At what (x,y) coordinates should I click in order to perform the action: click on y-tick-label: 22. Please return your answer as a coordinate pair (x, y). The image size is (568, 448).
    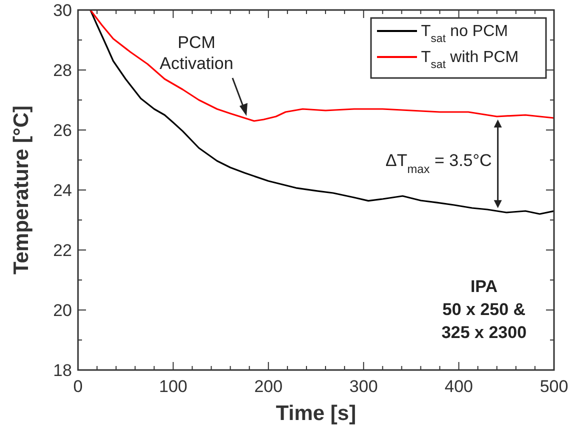
    Looking at the image, I should click on (62, 250).